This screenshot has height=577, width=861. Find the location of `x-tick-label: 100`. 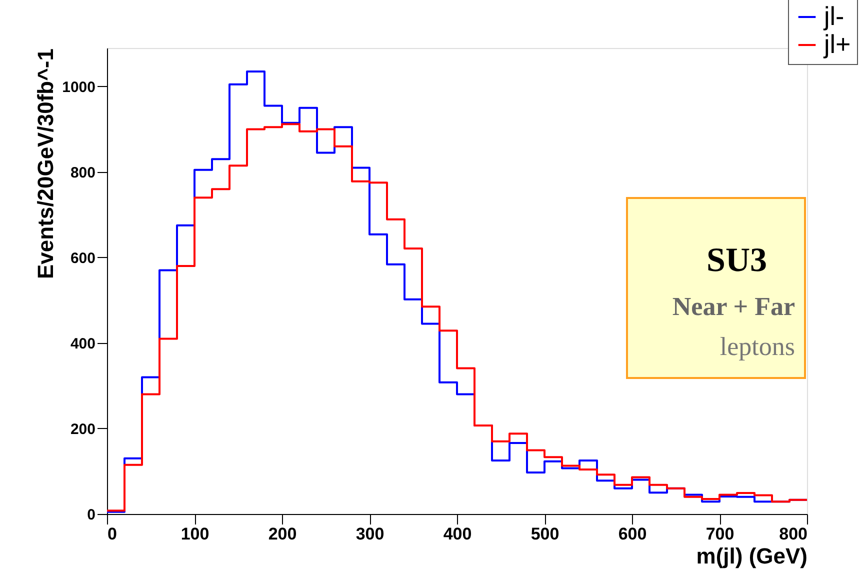

x-tick-label: 100 is located at coordinates (195, 534).